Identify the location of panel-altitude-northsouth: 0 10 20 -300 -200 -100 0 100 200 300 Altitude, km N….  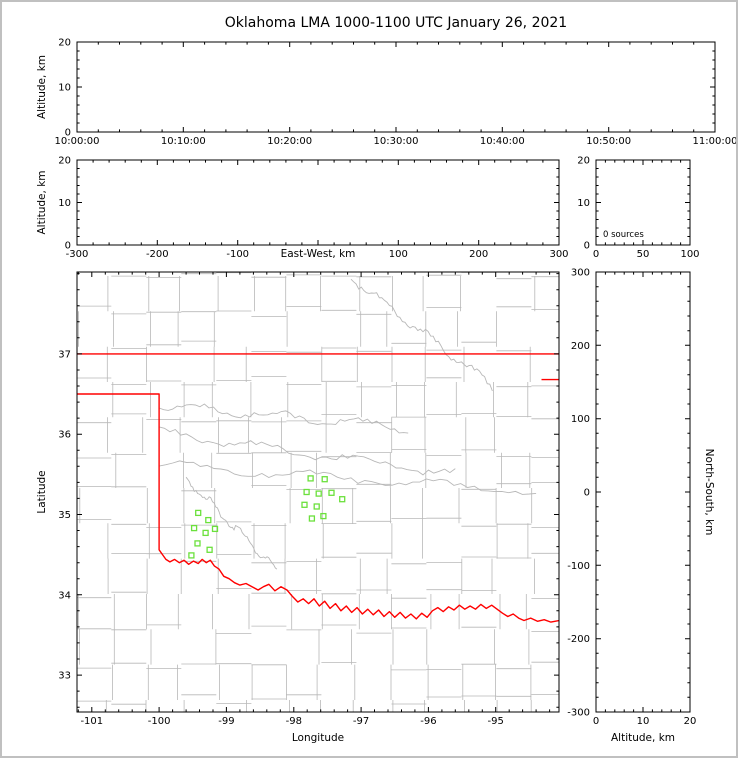
(641, 506).